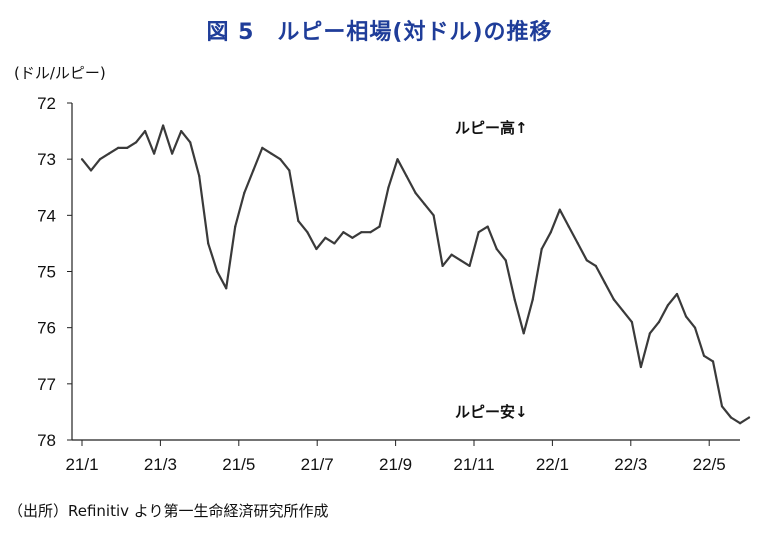 The width and height of the screenshot is (759, 533). I want to click on y-tick-label: 73, so click(46, 159).